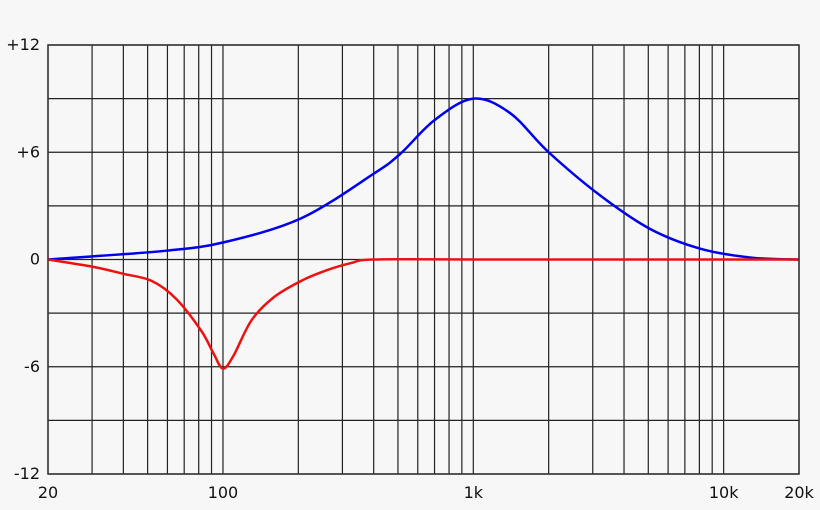  What do you see at coordinates (23, 44) in the screenshot?
I see `y-tick-label: +12` at bounding box center [23, 44].